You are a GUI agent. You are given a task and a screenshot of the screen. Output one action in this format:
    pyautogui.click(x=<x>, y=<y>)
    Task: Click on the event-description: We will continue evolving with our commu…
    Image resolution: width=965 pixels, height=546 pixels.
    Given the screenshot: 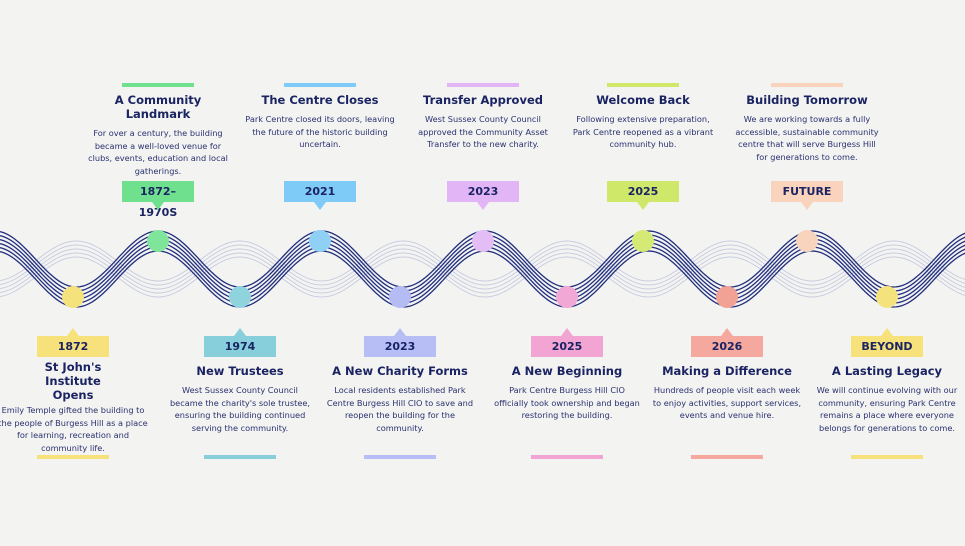 What is the action you would take?
    pyautogui.click(x=887, y=409)
    